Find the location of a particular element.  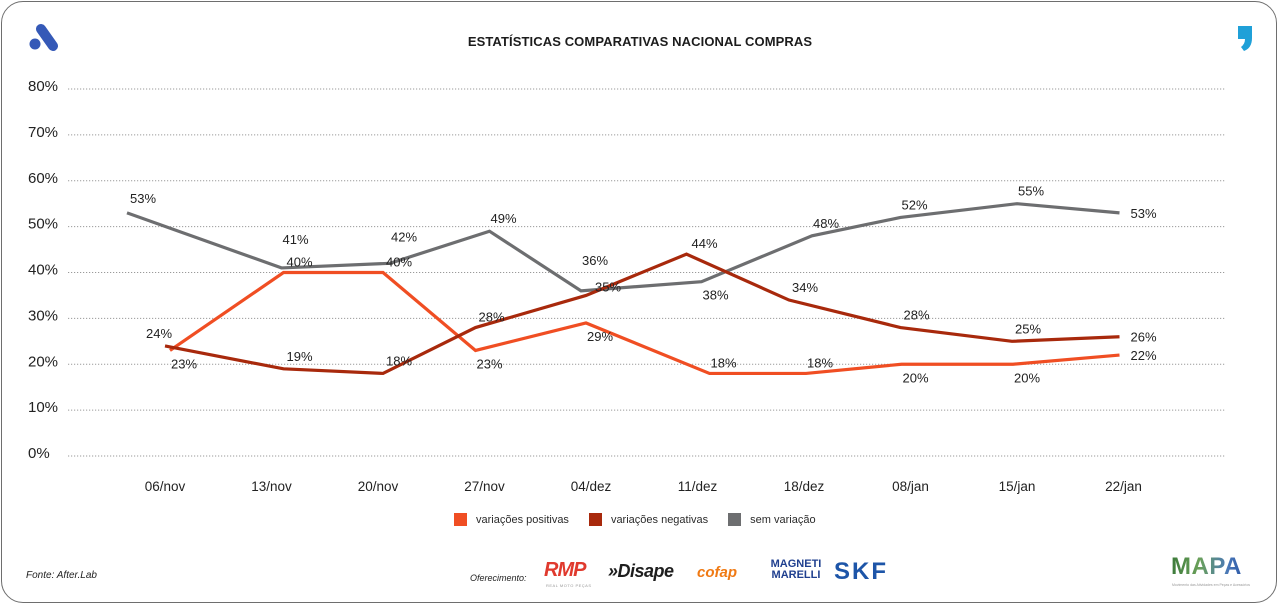

data-label: 48% is located at coordinates (826, 223).